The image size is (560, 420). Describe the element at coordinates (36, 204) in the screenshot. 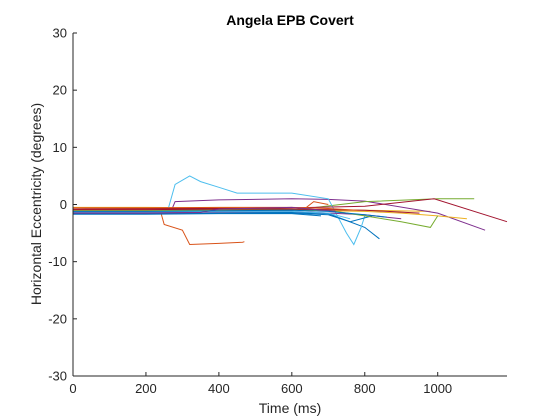

I see `y-axis-label: Horizontal Eccentricity (degrees)` at that location.